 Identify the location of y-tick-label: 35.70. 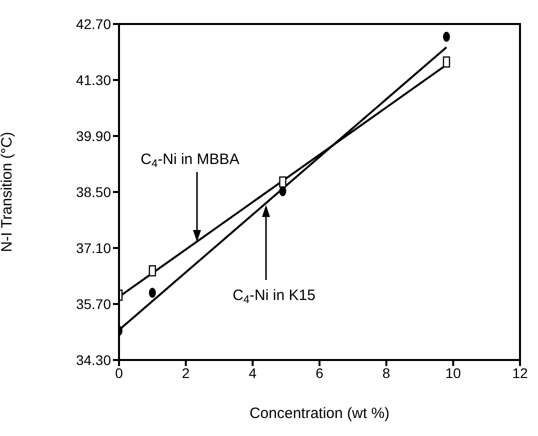
(94, 304).